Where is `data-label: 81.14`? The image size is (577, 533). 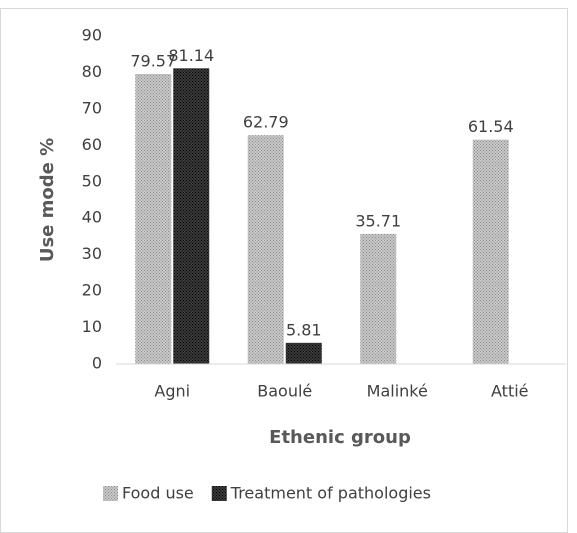 data-label: 81.14 is located at coordinates (191, 55).